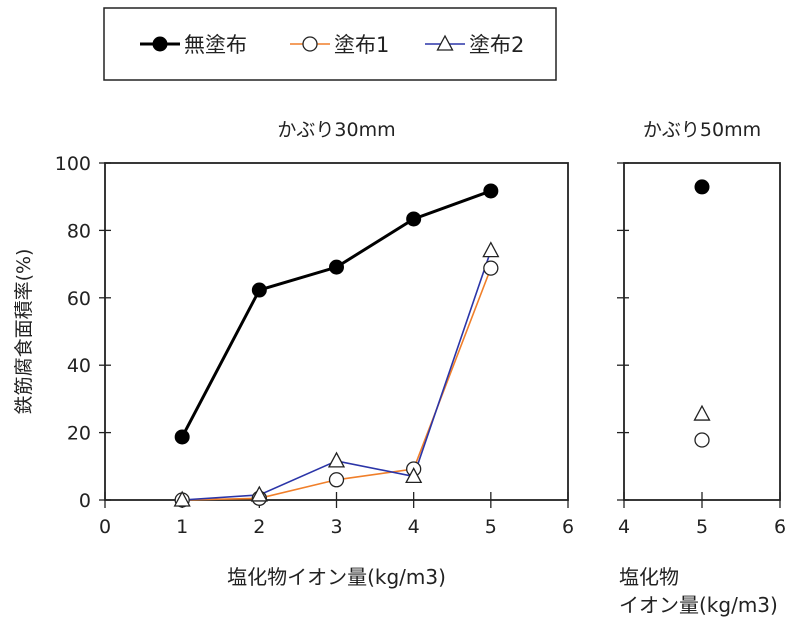  I want to click on x-tick-label: 1, so click(182, 527).